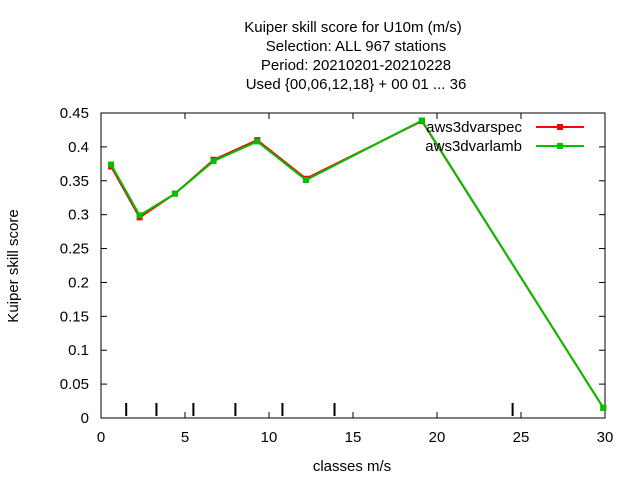 Image resolution: width=640 pixels, height=480 pixels. I want to click on class-marks, so click(319, 409).